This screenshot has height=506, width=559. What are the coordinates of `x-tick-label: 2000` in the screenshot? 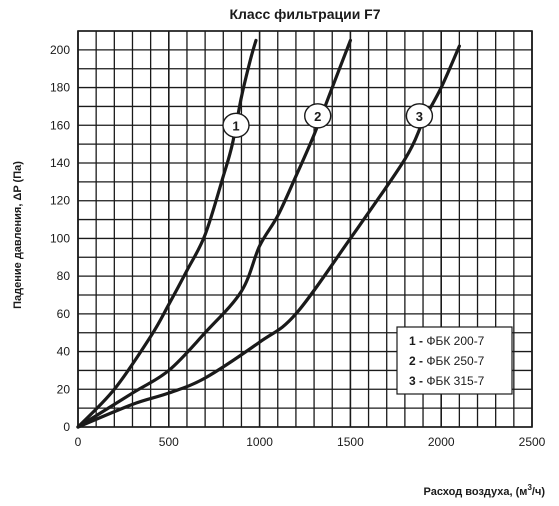 It's located at (441, 442).